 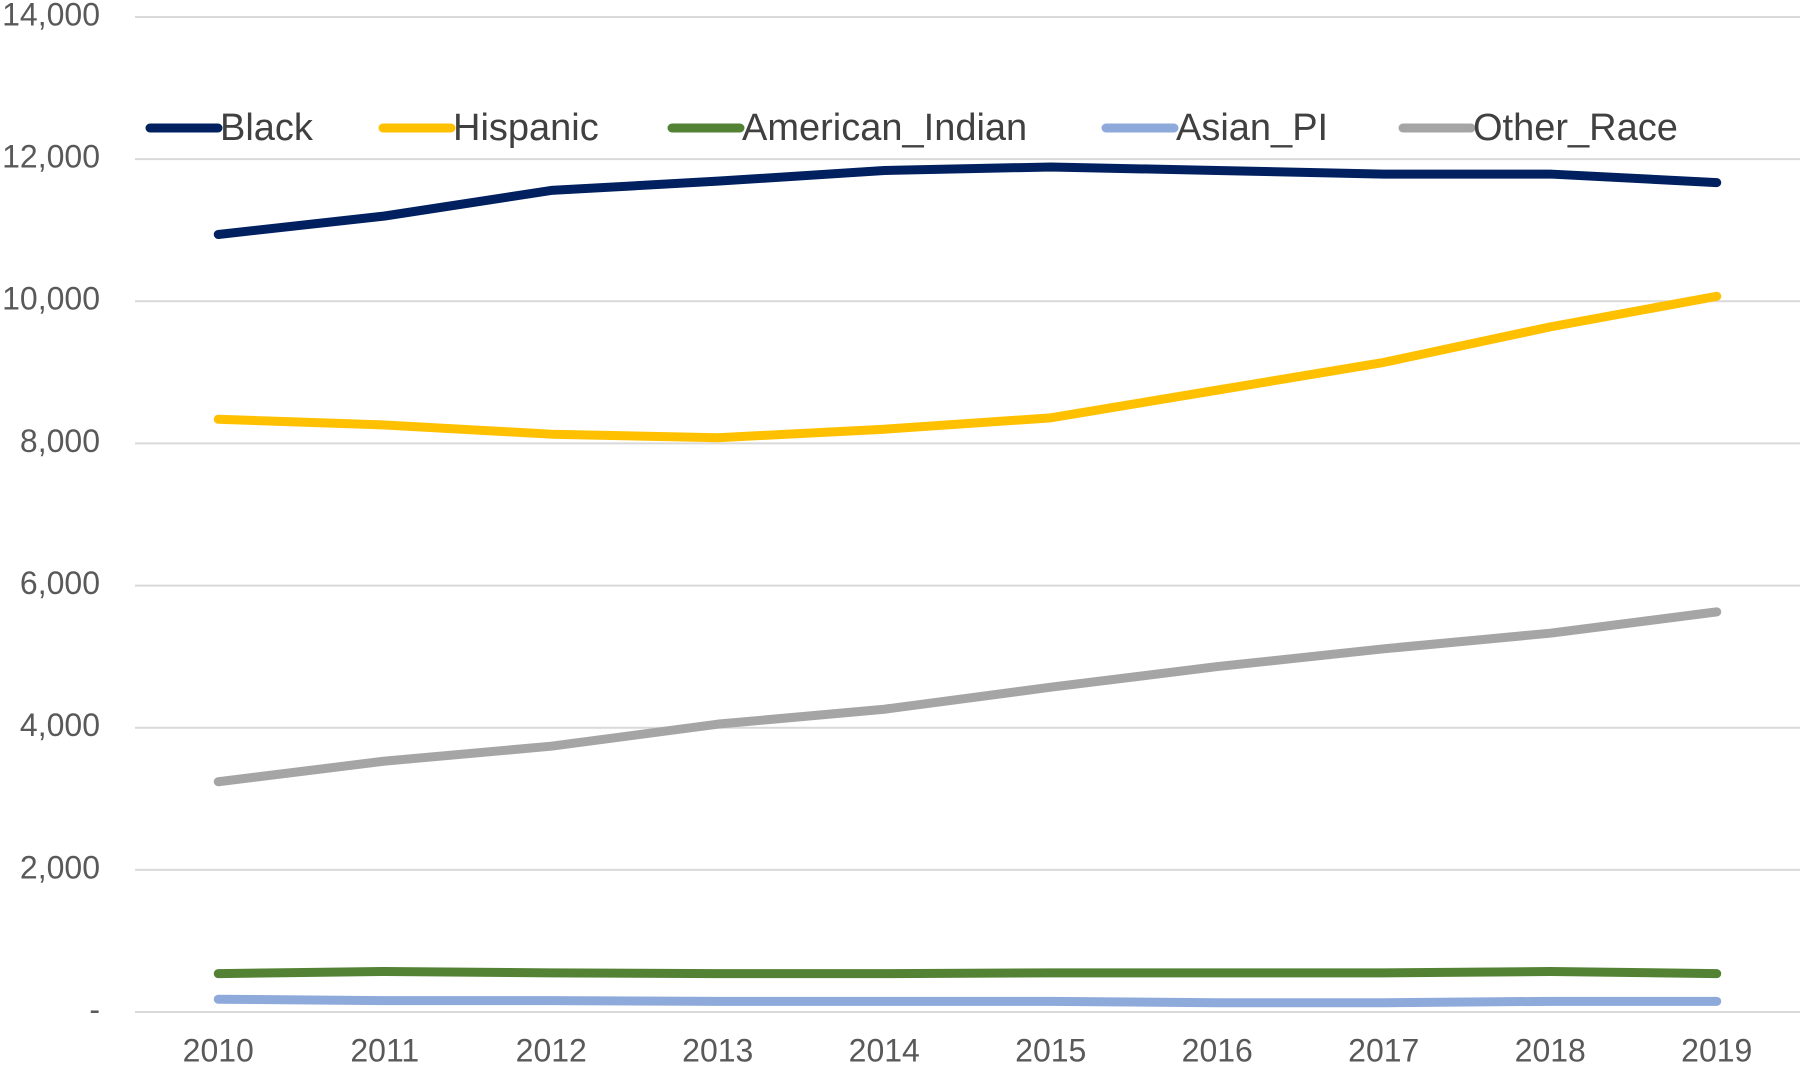 What do you see at coordinates (1575, 128) in the screenshot?
I see `legend-label: Other_Race` at bounding box center [1575, 128].